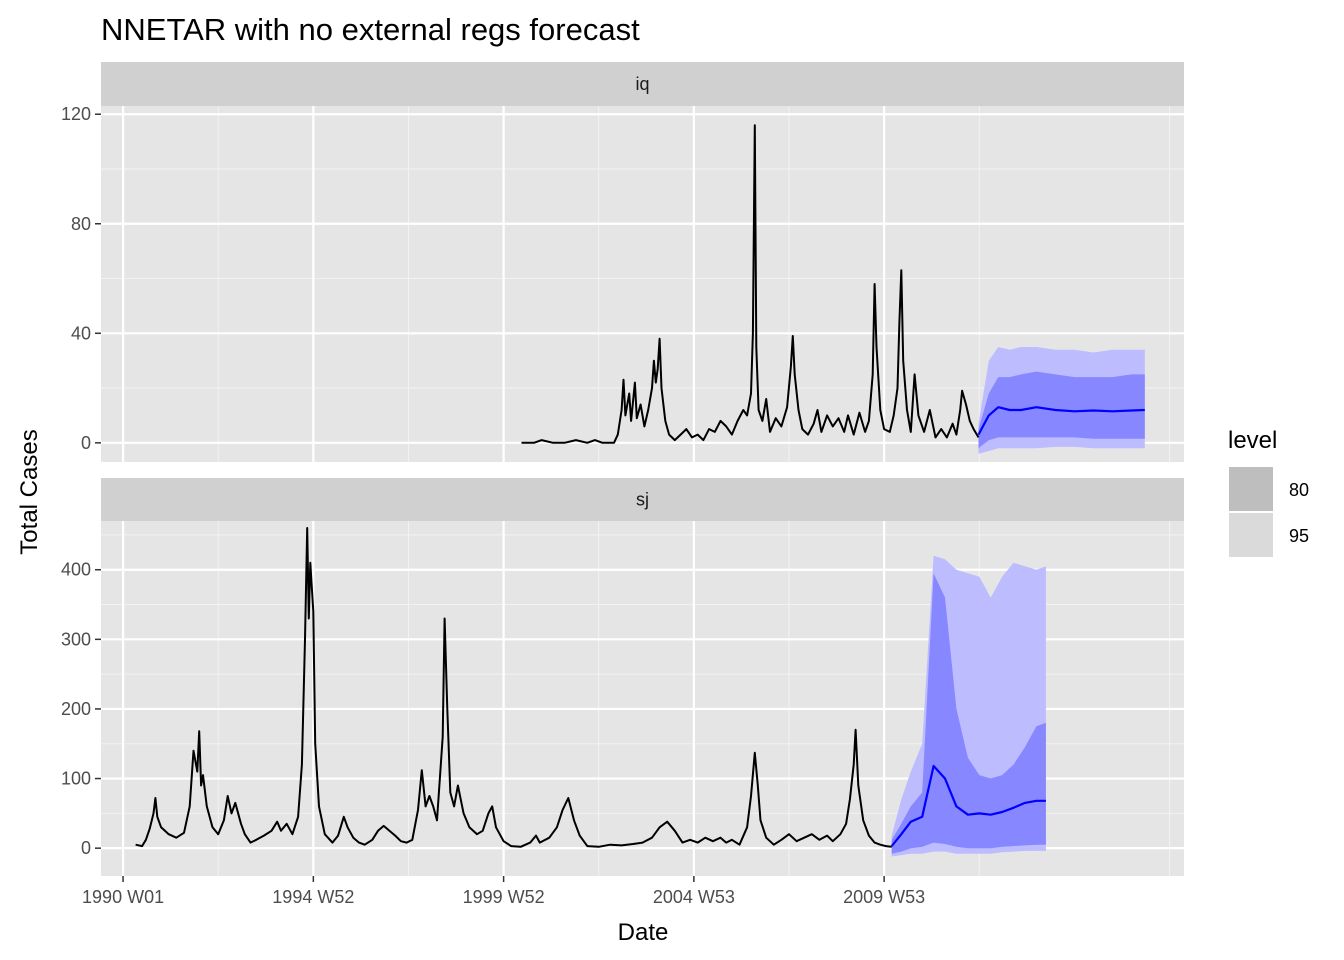 The width and height of the screenshot is (1344, 960). I want to click on strip-label-iq: iq, so click(642, 84).